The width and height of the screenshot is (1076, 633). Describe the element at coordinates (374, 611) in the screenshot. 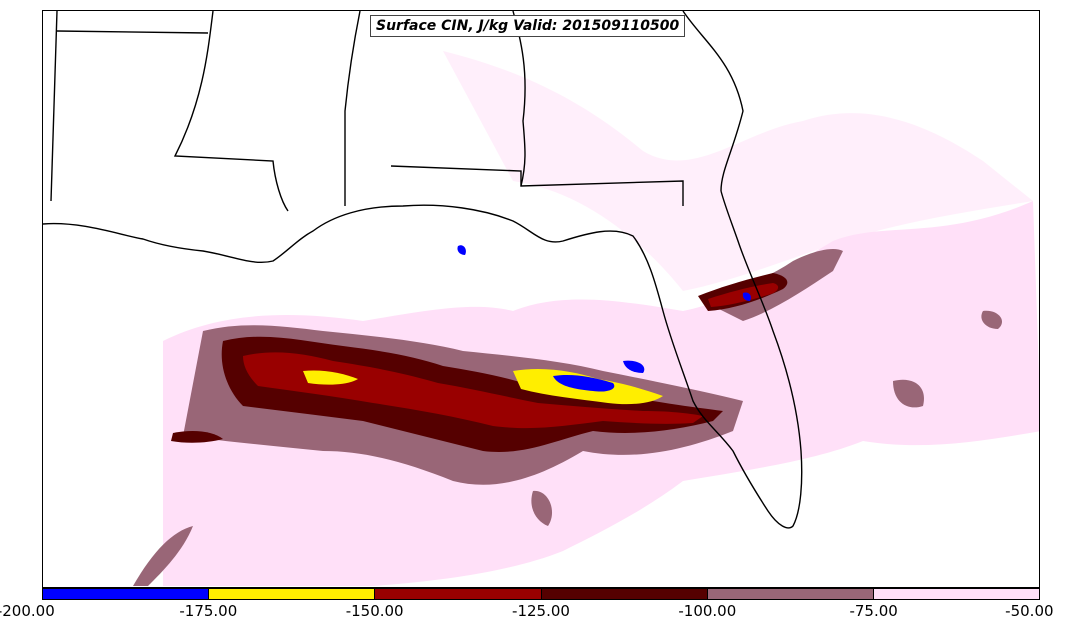

I see `colorbar-tick-label: -150.00` at that location.